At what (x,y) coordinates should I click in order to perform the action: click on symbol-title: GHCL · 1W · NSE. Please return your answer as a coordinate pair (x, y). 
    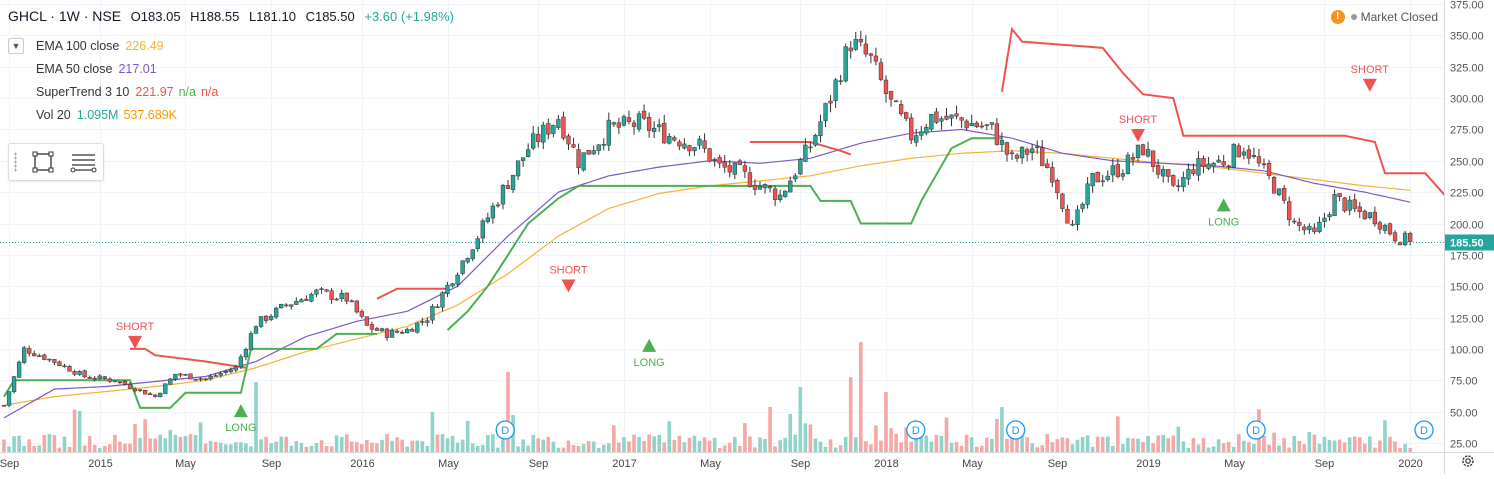
    Looking at the image, I should click on (65, 16).